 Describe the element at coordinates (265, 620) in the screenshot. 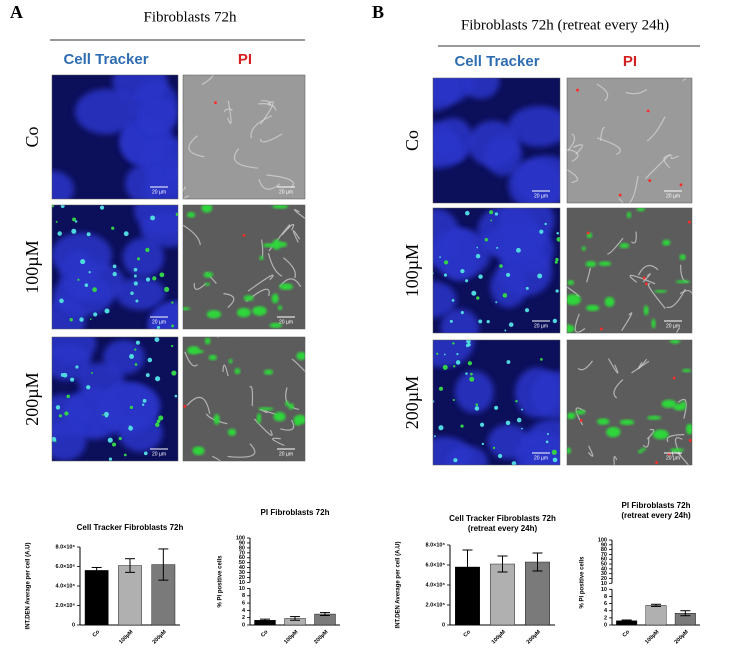

I see `error-bar` at that location.